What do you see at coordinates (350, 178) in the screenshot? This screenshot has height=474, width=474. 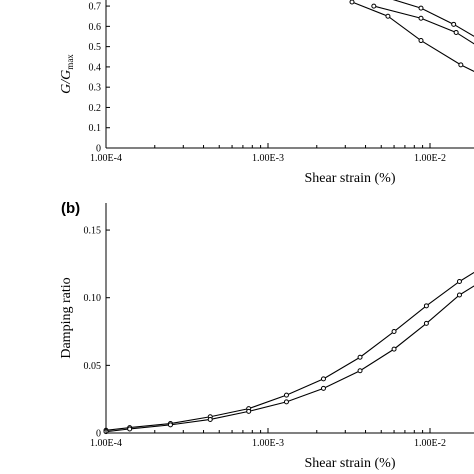 I see `panel-a-x-axis-title: Shear strain (%)` at bounding box center [350, 178].